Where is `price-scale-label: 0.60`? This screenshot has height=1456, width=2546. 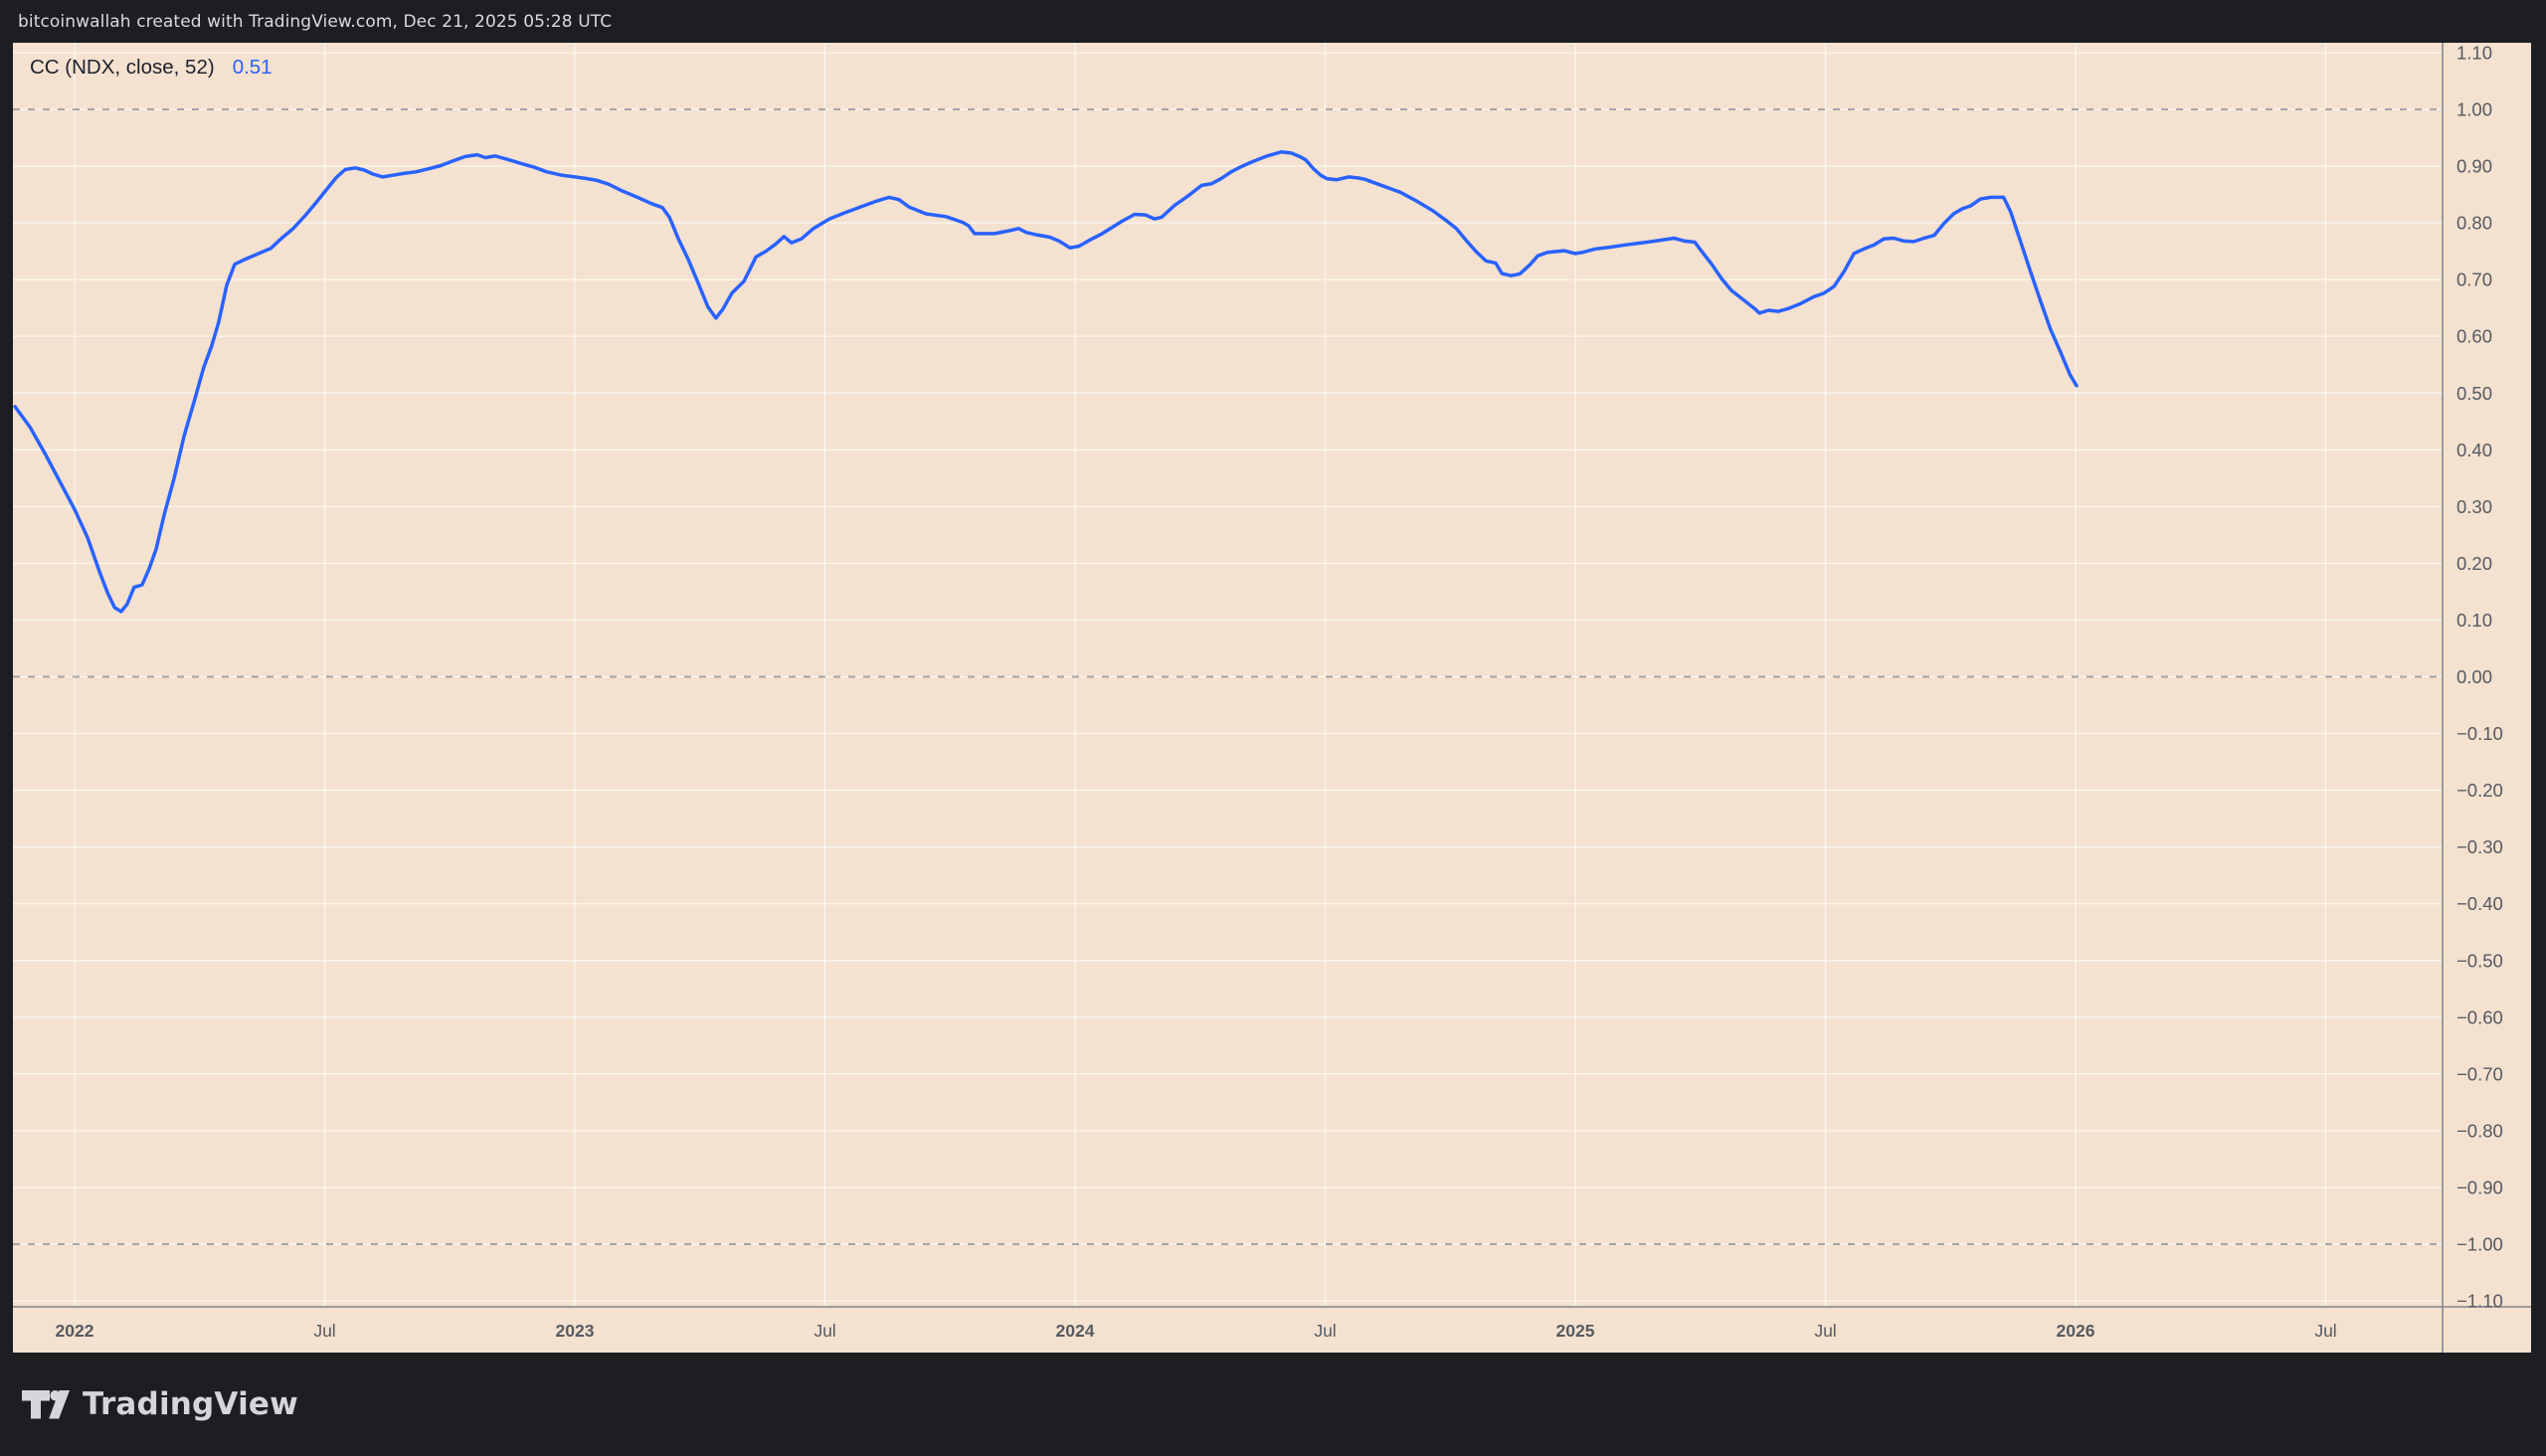 price-scale-label: 0.60 is located at coordinates (2474, 336).